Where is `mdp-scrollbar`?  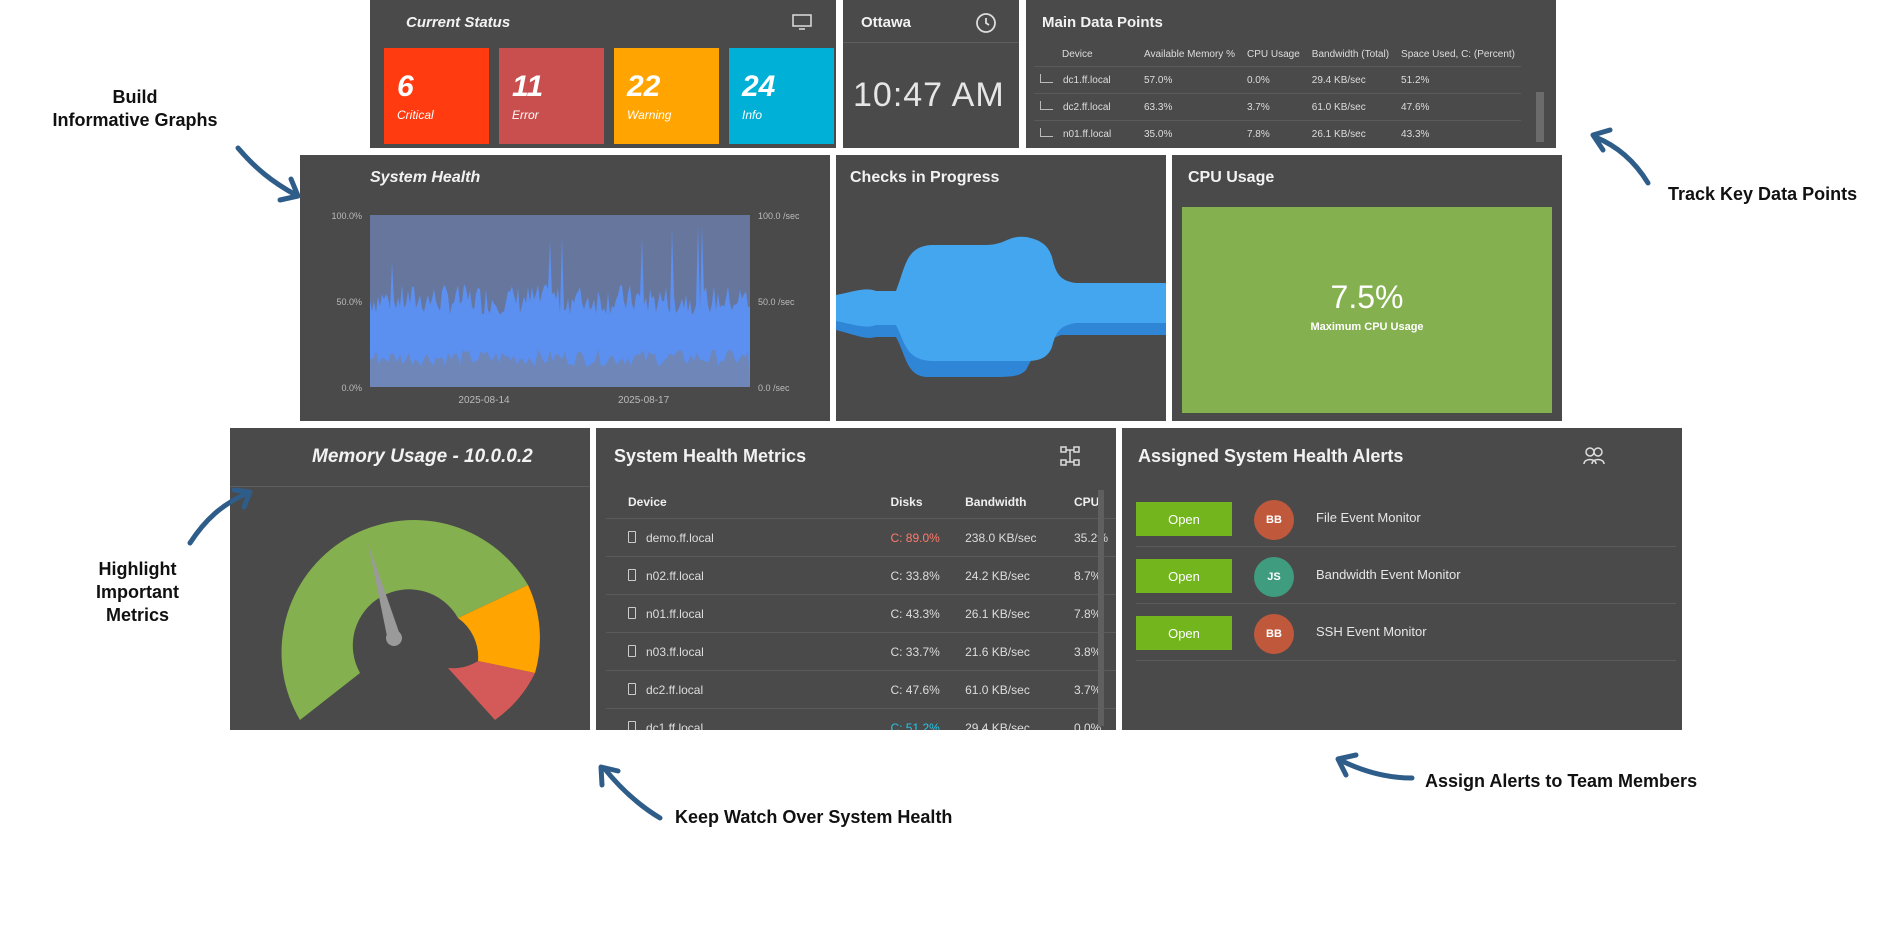
mdp-scrollbar is located at coordinates (1540, 117).